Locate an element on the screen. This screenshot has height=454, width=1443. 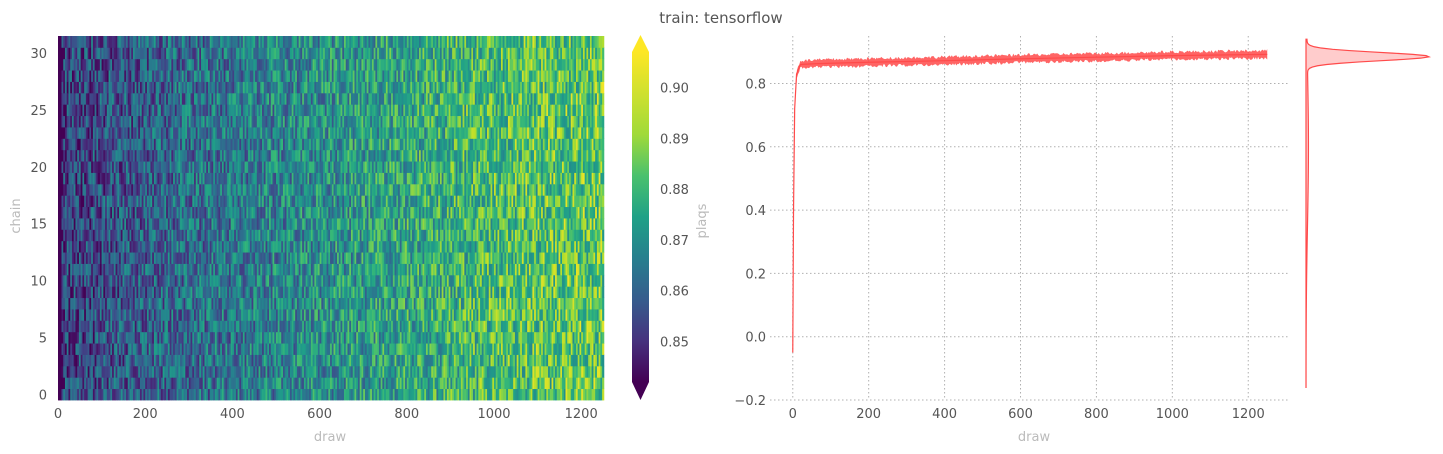
trace-y-tick: 0.8 is located at coordinates (755, 84).